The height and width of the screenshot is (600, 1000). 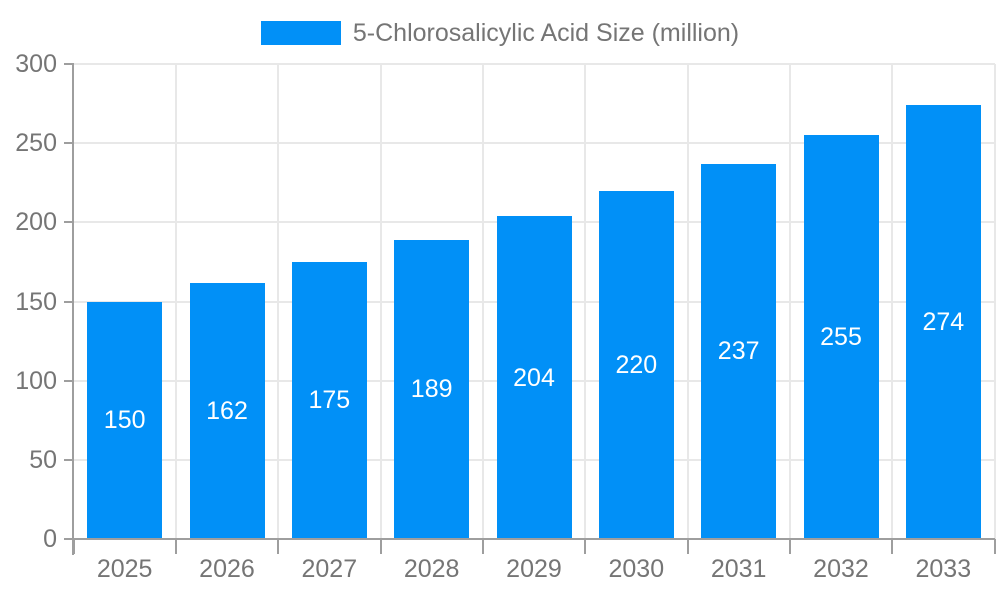 I want to click on x-tick-label: 2025, so click(x=124, y=569).